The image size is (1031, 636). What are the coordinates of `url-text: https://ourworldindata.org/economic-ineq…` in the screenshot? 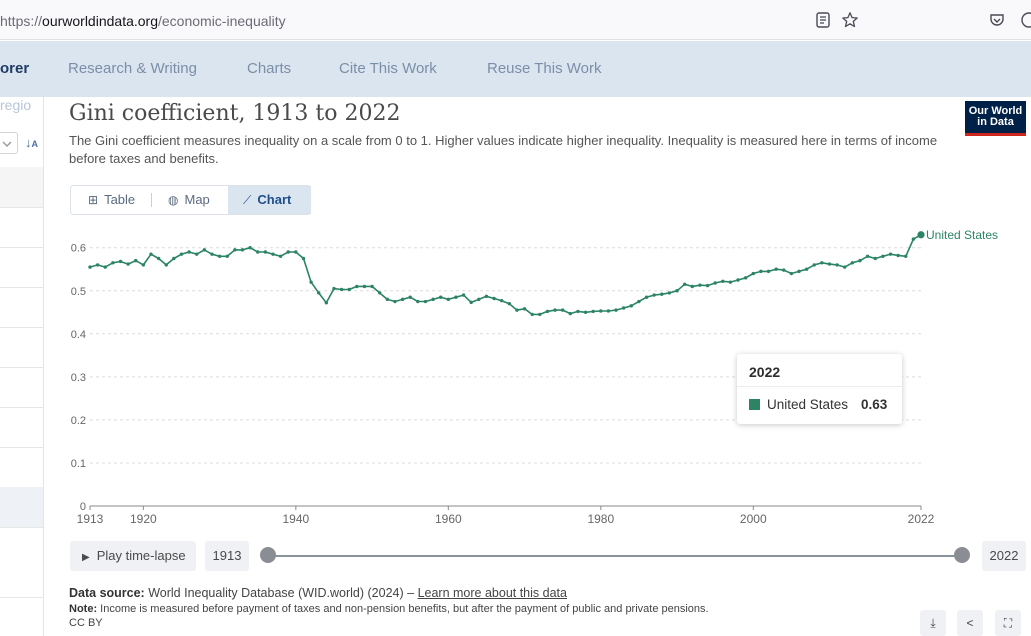 It's located at (143, 21).